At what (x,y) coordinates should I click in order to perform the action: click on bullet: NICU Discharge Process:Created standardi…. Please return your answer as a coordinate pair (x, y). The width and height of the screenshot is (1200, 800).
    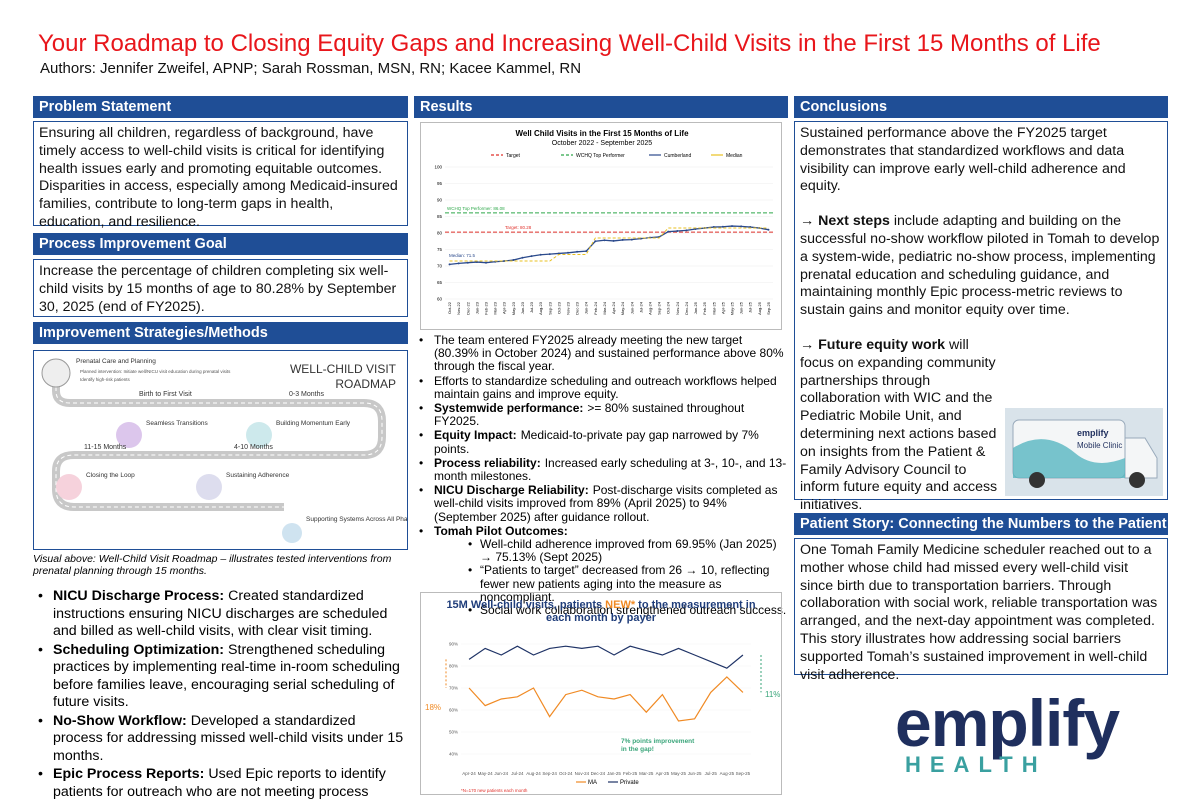
    Looking at the image, I should click on (220, 614).